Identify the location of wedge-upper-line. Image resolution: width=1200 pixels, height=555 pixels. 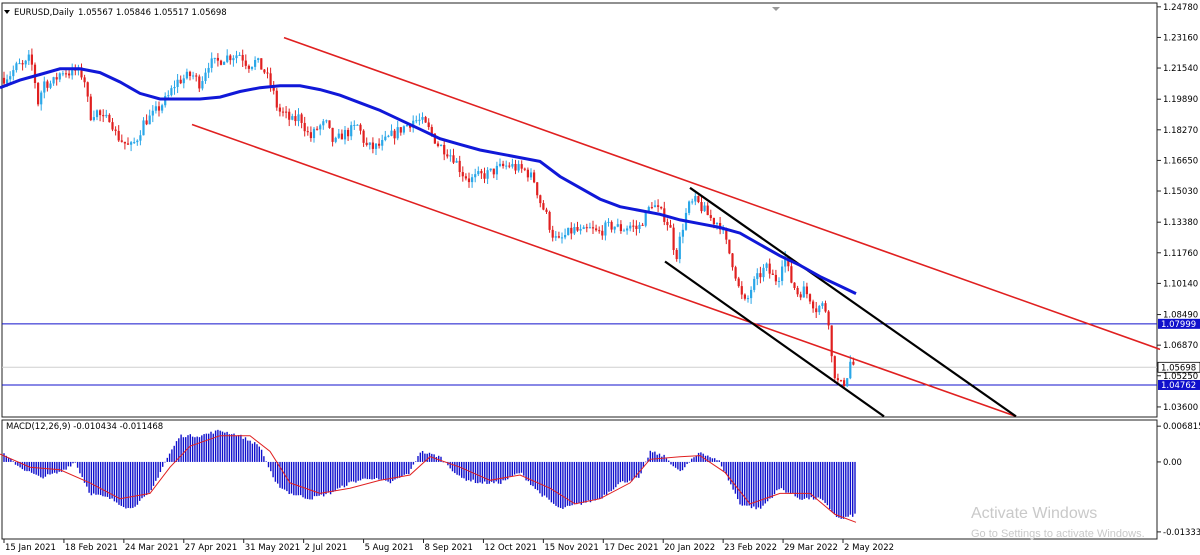
(853, 302).